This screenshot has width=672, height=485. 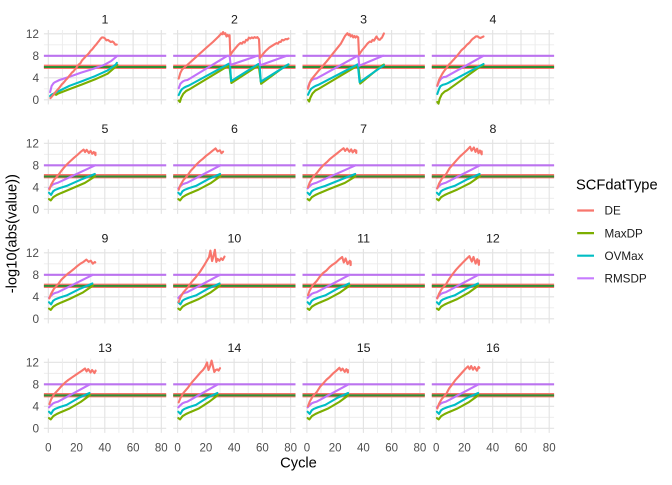 I want to click on svg-text: -log10(abs(value)), so click(x=13, y=233).